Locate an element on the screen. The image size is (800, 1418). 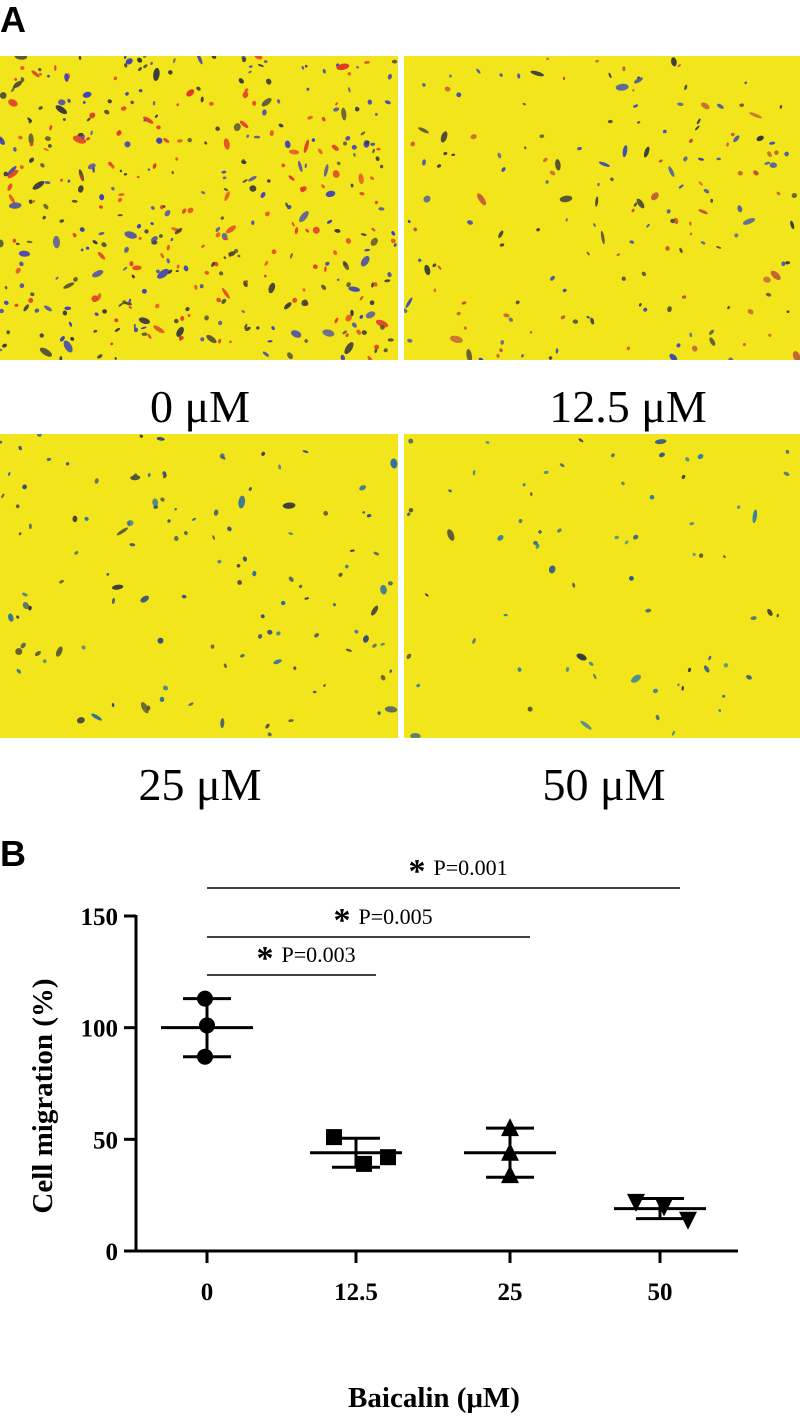
label-25uM: 25 μM is located at coordinates (200, 784).